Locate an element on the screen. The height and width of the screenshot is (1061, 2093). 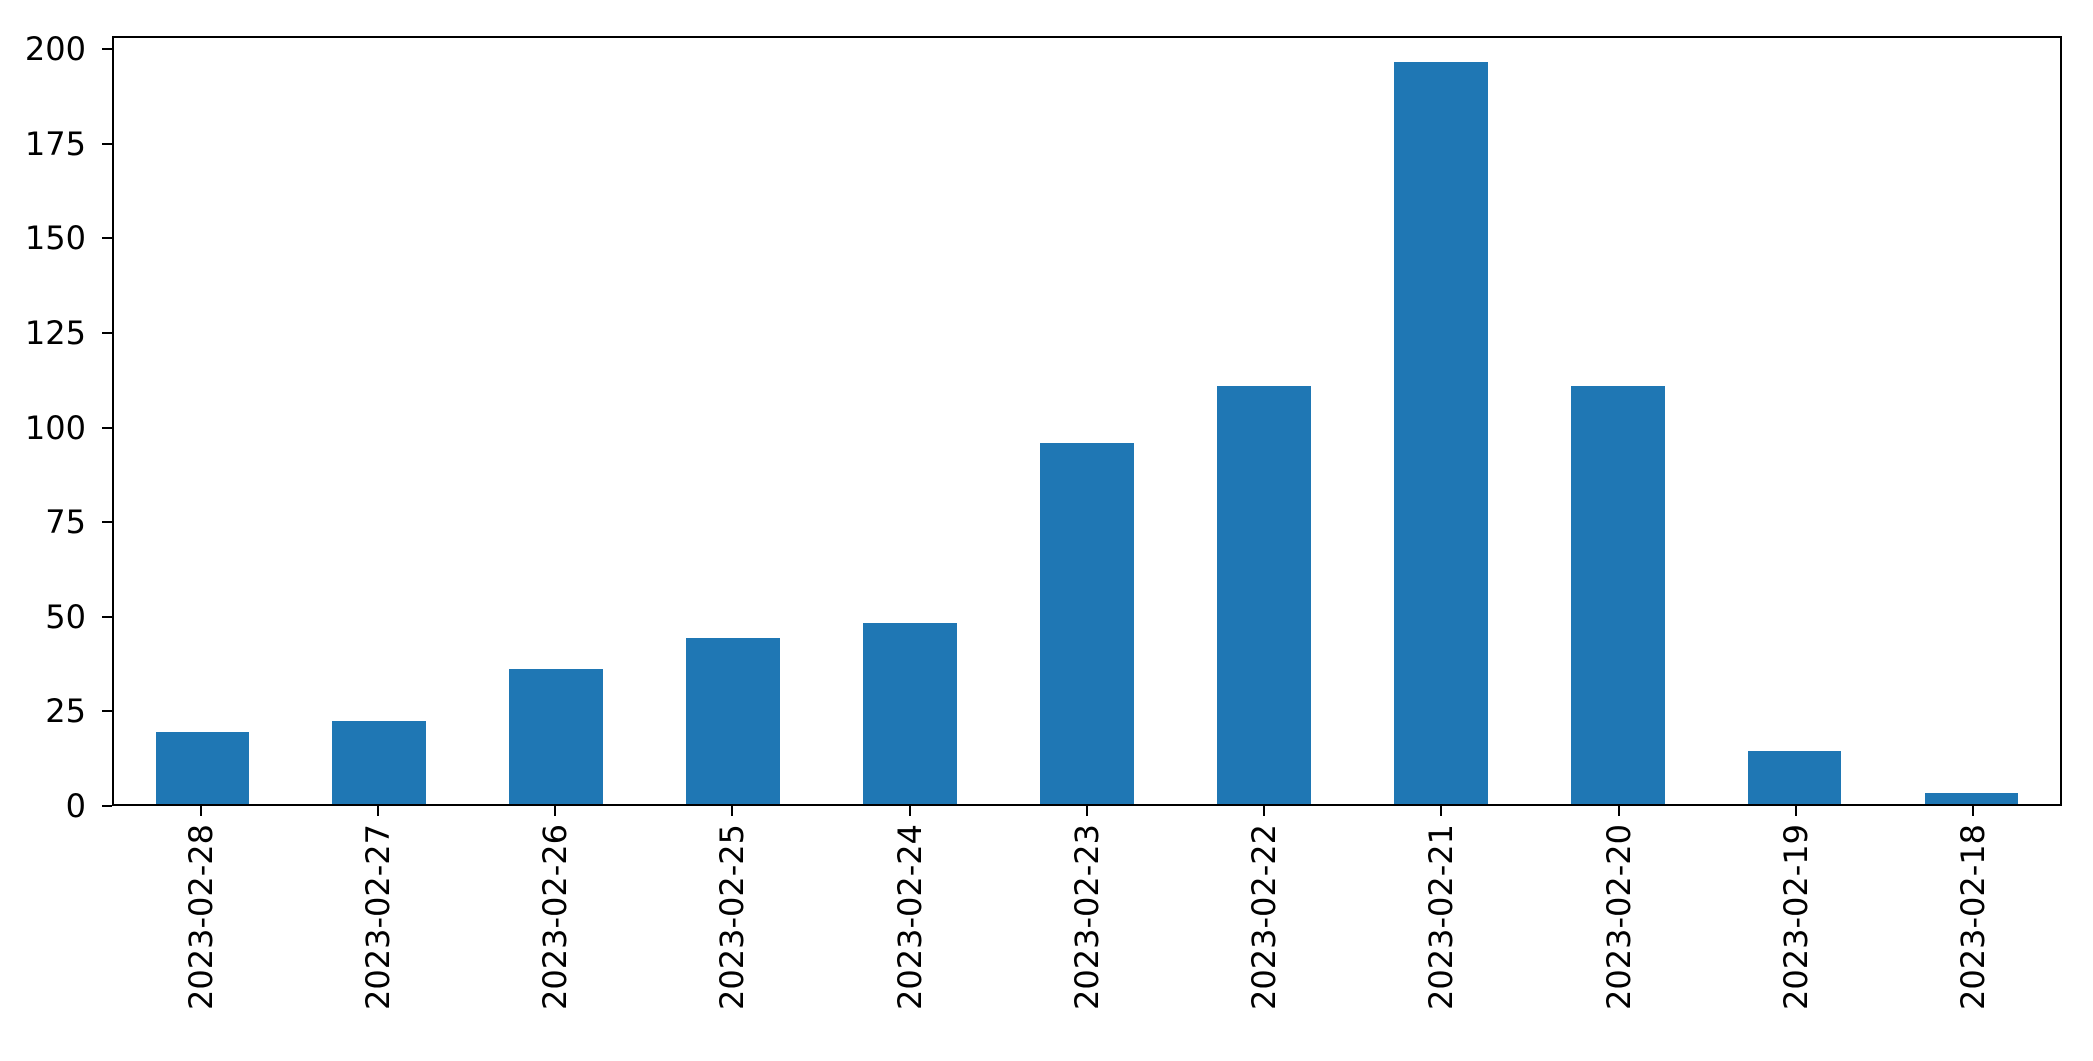
x-tick-label: 2023-02-28 is located at coordinates (200, 917).